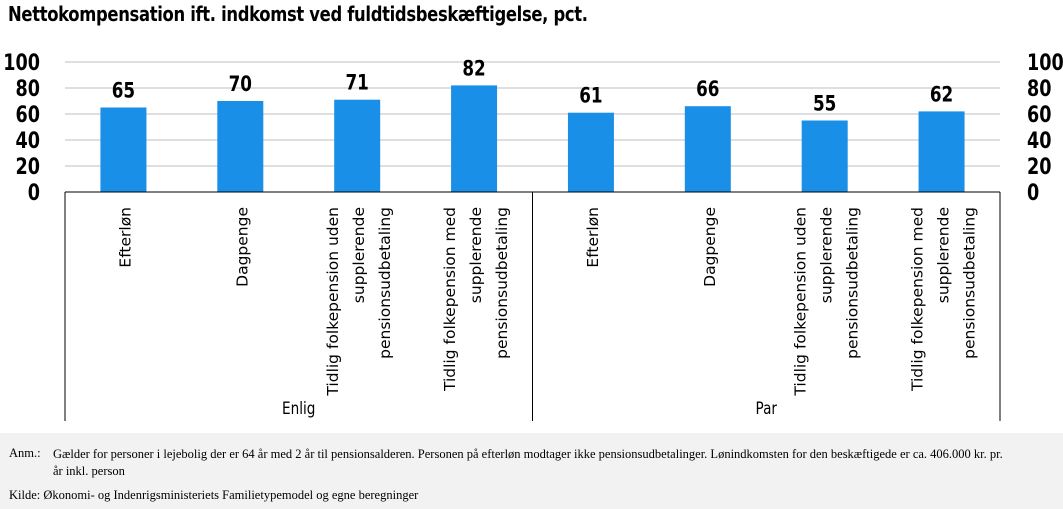 The height and width of the screenshot is (509, 1063). I want to click on y-tick-label-right: 60, so click(1039, 114).